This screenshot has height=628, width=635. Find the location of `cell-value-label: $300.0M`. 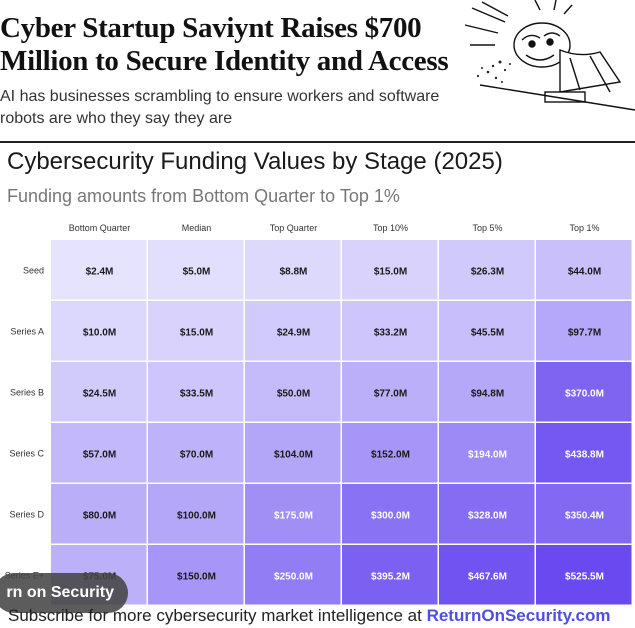

cell-value-label: $300.0M is located at coordinates (390, 516).